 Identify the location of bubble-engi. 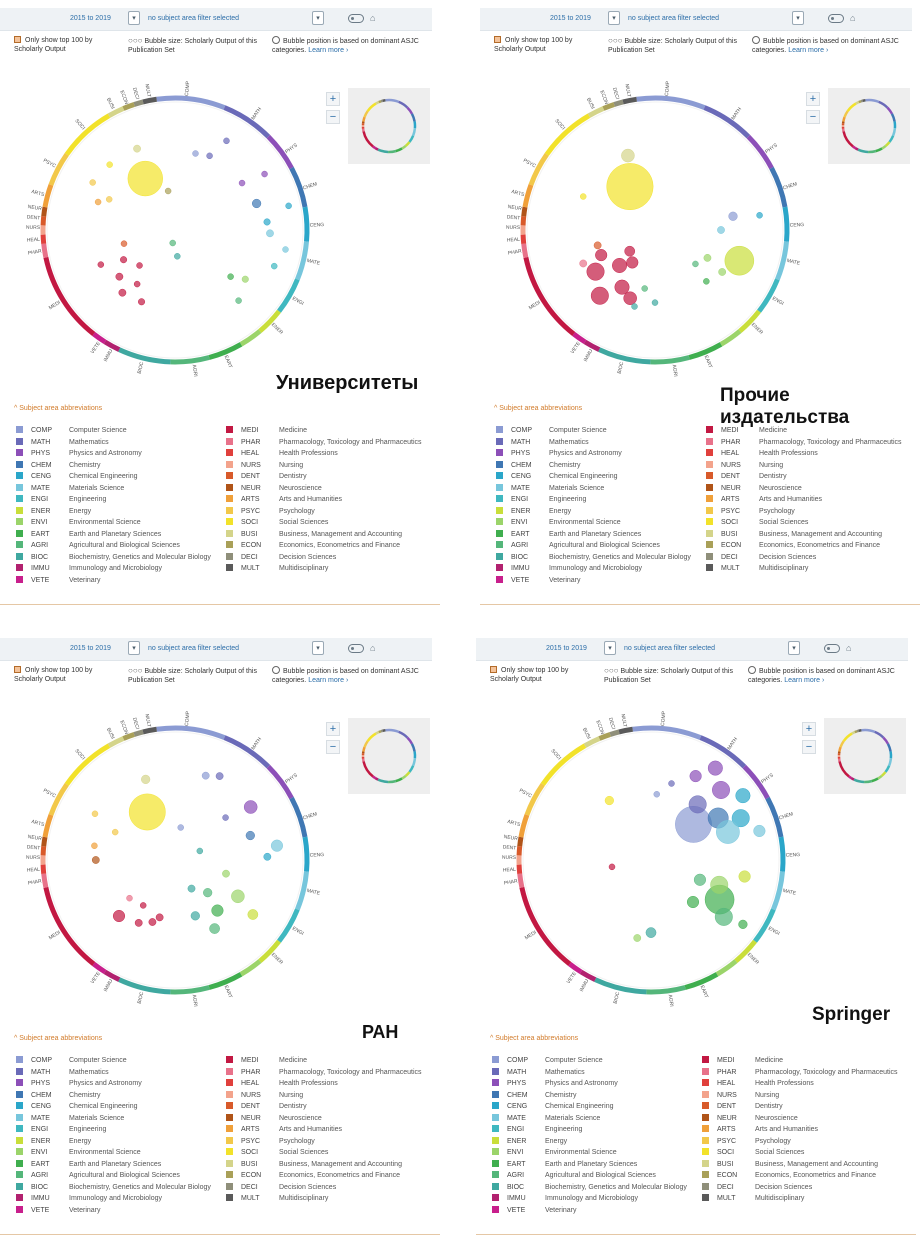
(274, 266).